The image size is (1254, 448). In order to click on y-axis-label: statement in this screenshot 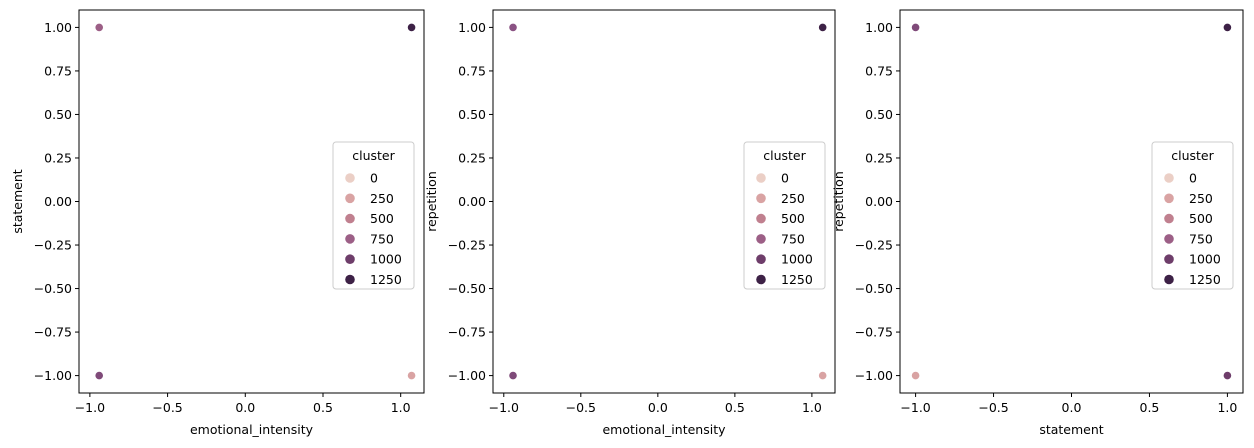, I will do `click(17, 201)`.